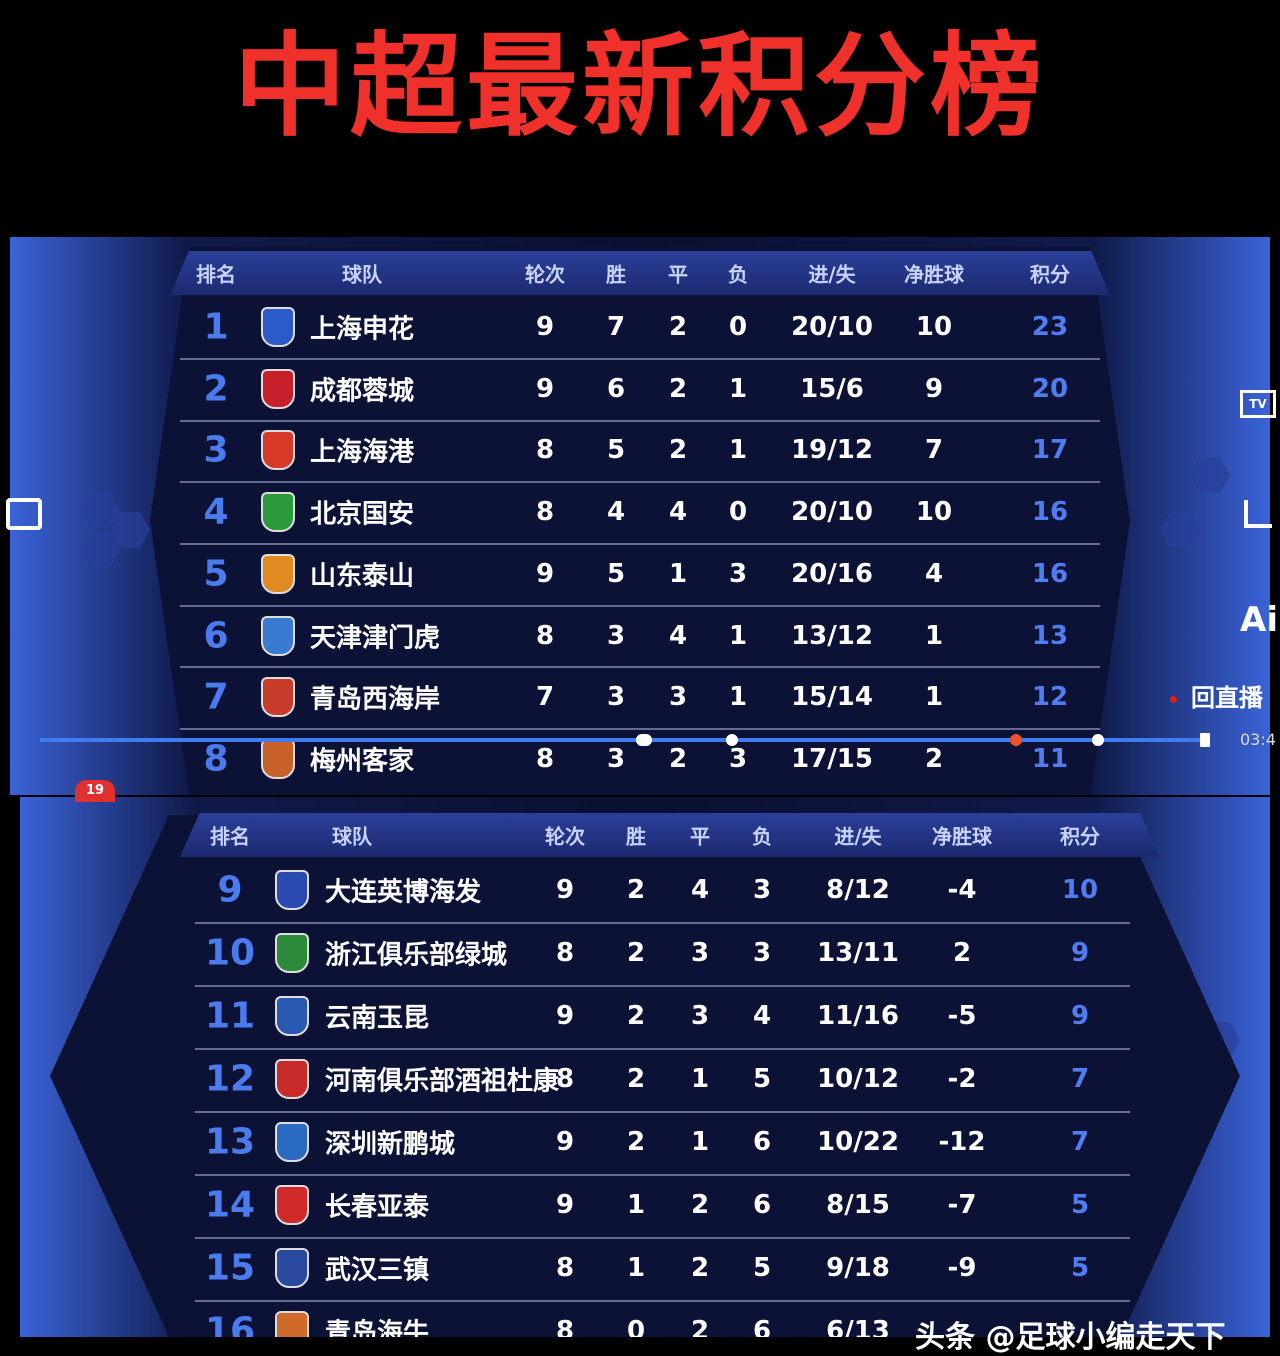 This screenshot has width=1280, height=1356. I want to click on cell-rank: 11, so click(230, 1016).